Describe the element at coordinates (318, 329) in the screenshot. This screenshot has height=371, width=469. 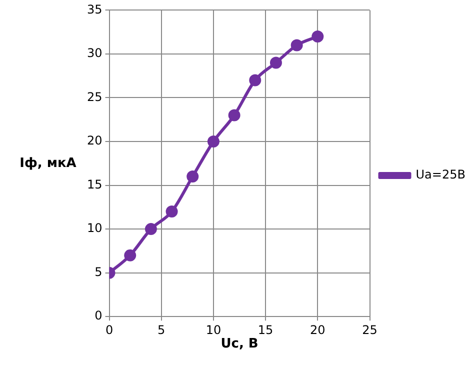
I see `x-tick-label: 20` at that location.